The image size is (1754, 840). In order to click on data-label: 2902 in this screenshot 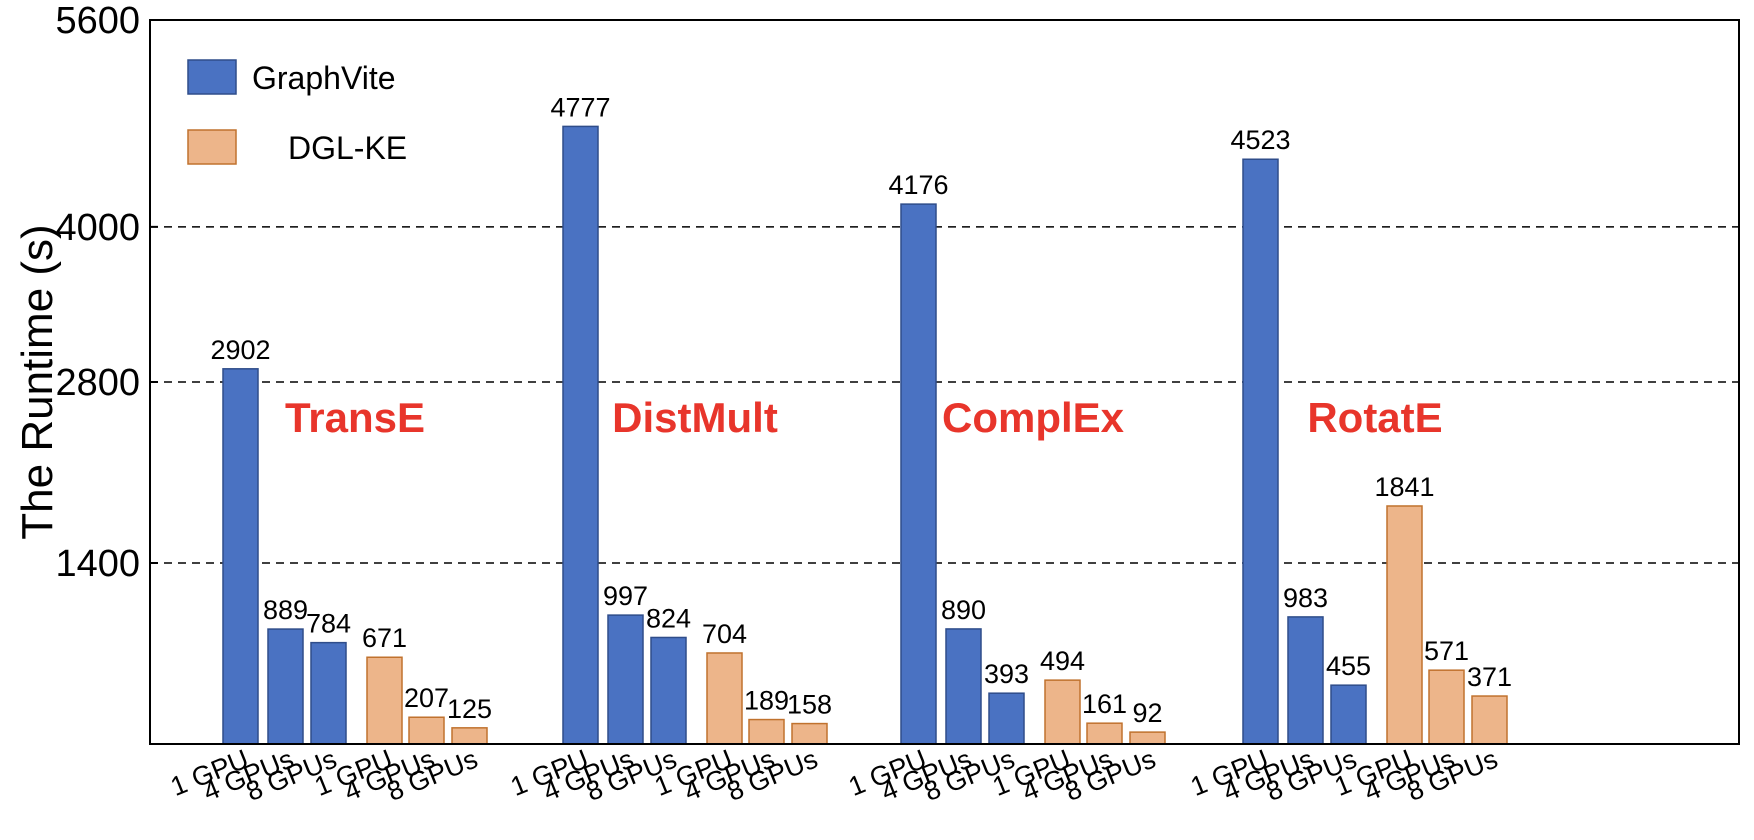, I will do `click(240, 350)`.